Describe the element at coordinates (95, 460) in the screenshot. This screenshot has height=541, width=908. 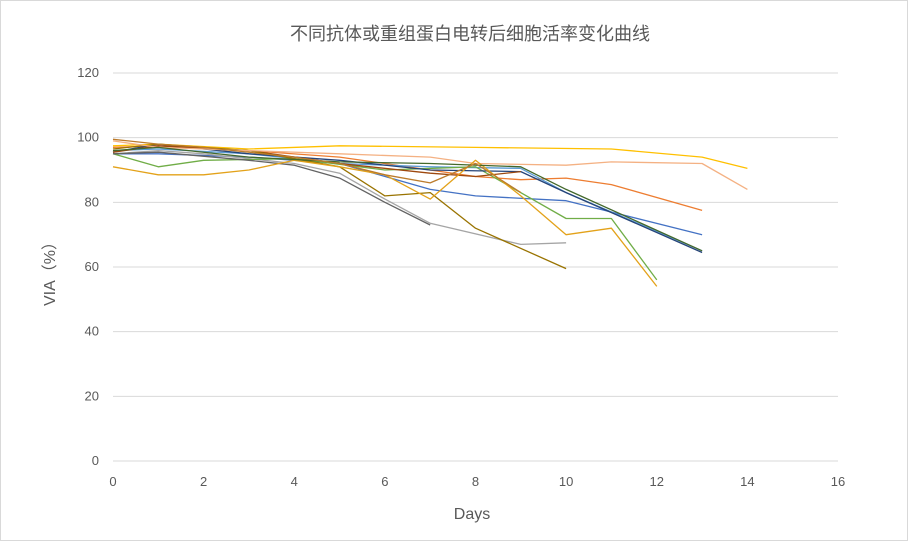
I see `y-tick-label: 0` at that location.